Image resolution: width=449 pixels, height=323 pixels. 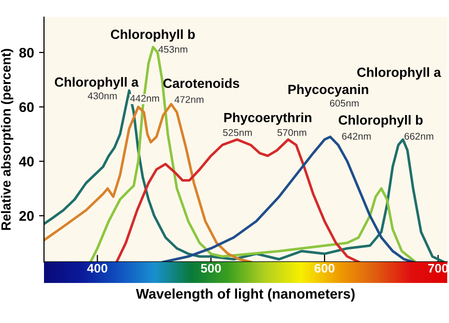 I want to click on annotation: Phycocyanin, so click(x=328, y=90).